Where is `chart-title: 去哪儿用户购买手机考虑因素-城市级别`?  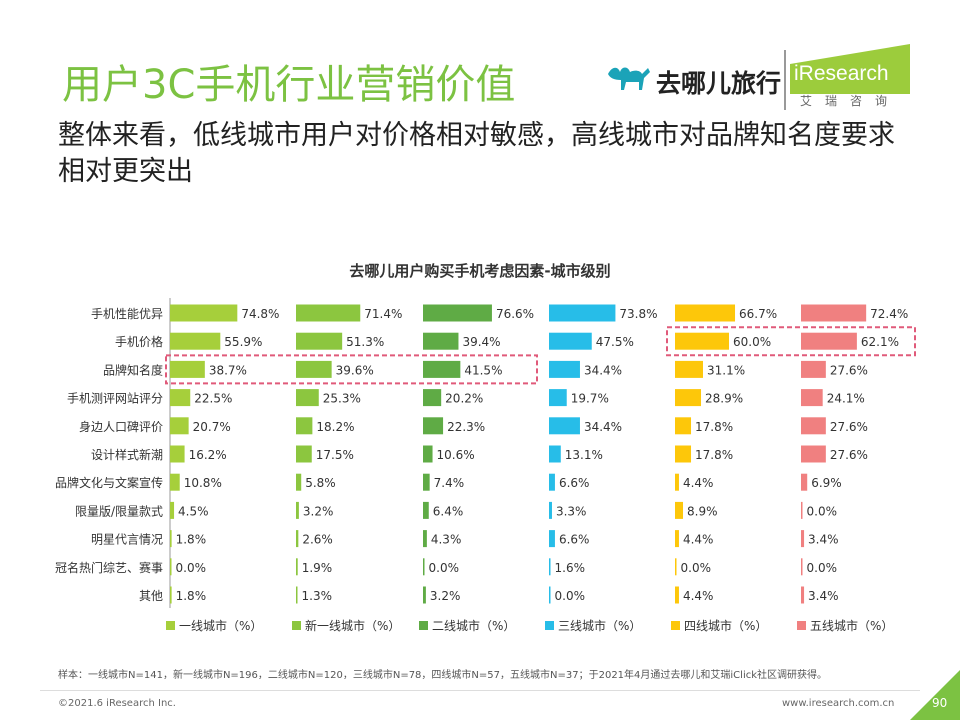 chart-title: 去哪儿用户购买手机考虑因素-城市级别 is located at coordinates (480, 271).